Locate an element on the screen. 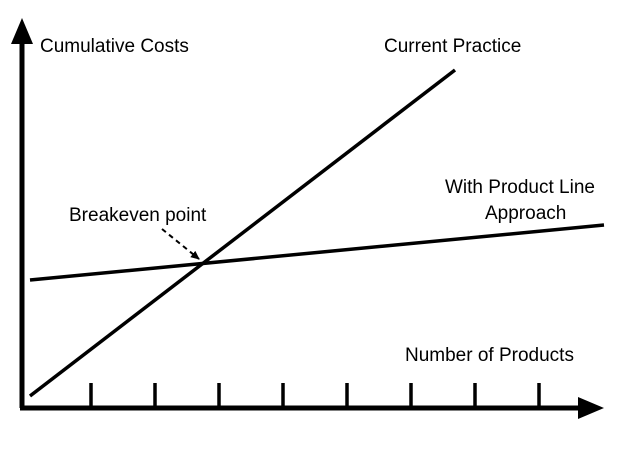 The image size is (642, 455). y-axis-label: Cumulative Costs is located at coordinates (114, 46).